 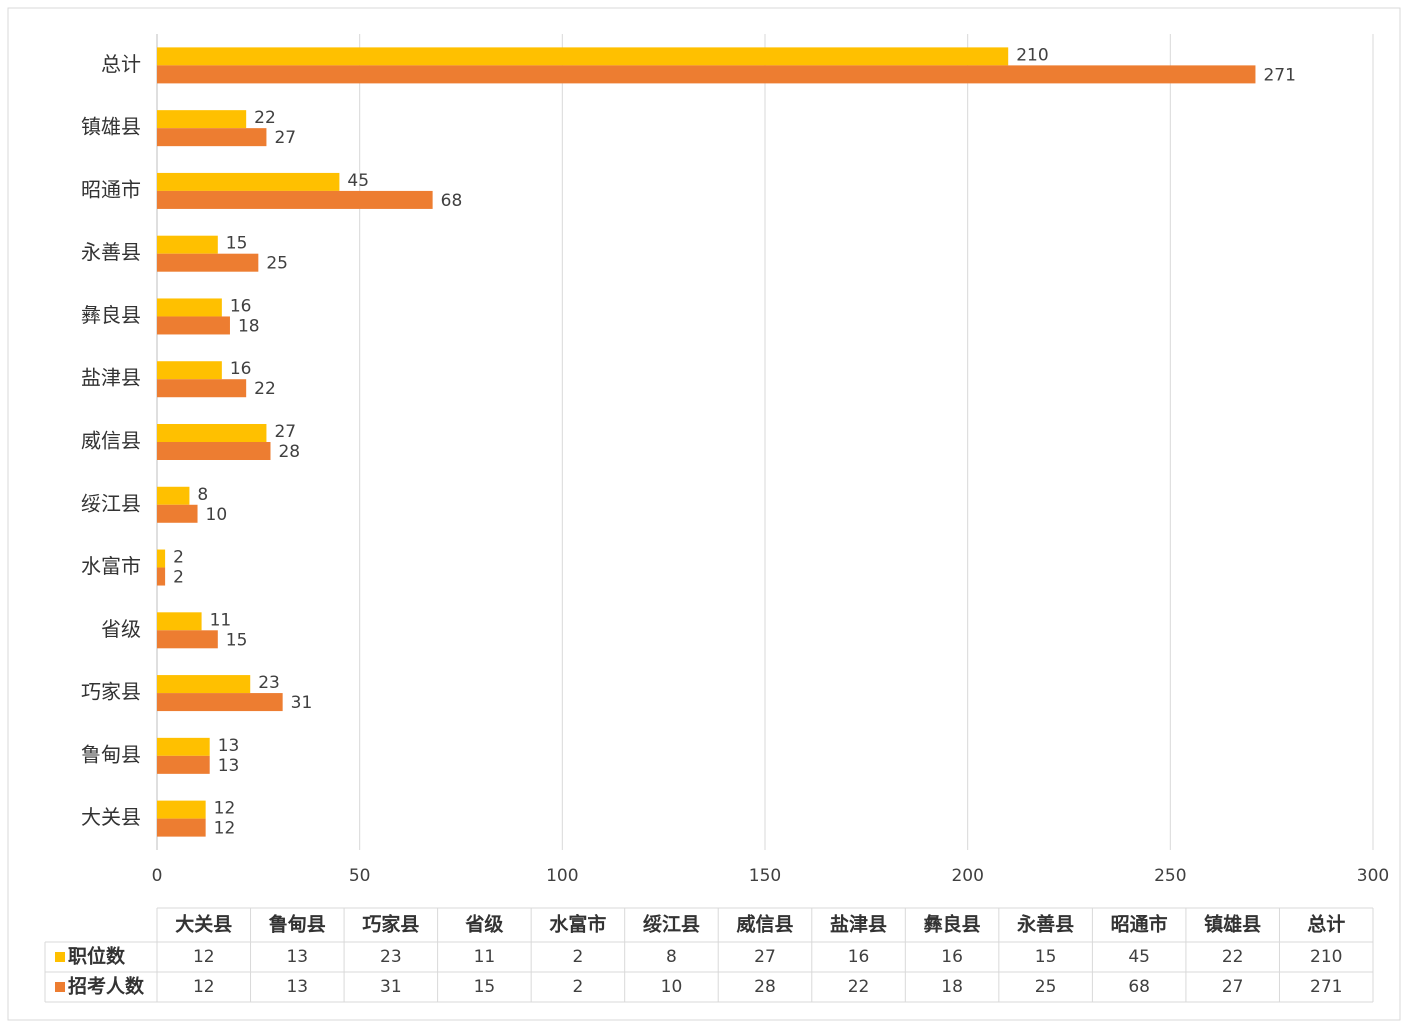 What do you see at coordinates (1170, 876) in the screenshot?
I see `x-tick-label: 250` at bounding box center [1170, 876].